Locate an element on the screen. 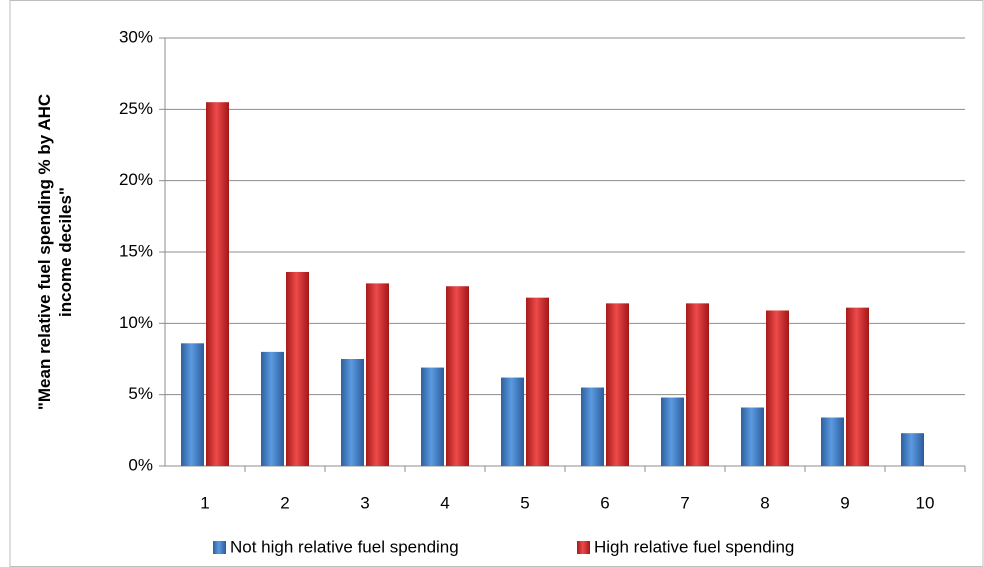  y-tick-label: 0% is located at coordinates (140, 464).